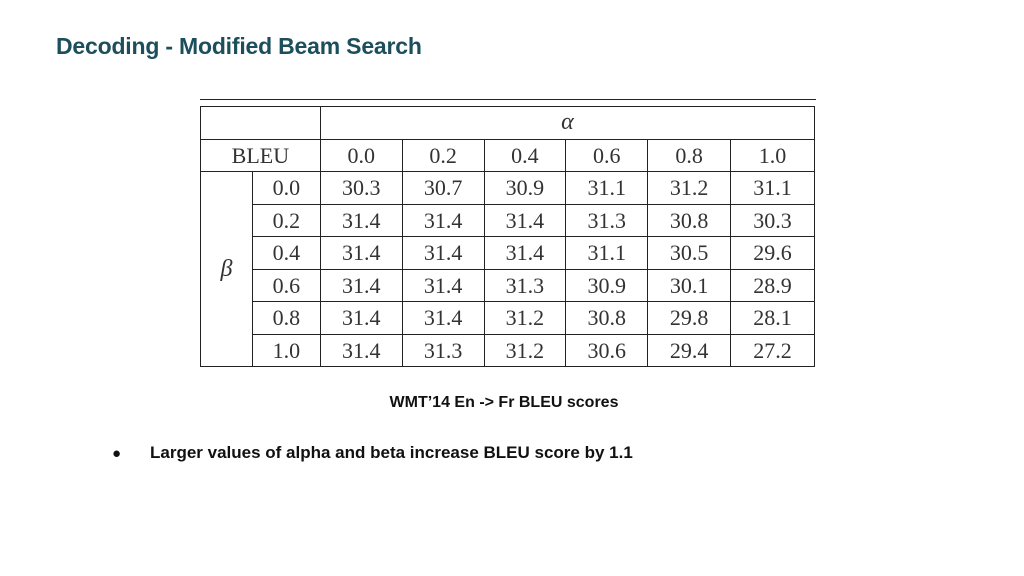 The width and height of the screenshot is (1024, 576). What do you see at coordinates (226, 269) in the screenshot?
I see `beta-symbol: β` at bounding box center [226, 269].